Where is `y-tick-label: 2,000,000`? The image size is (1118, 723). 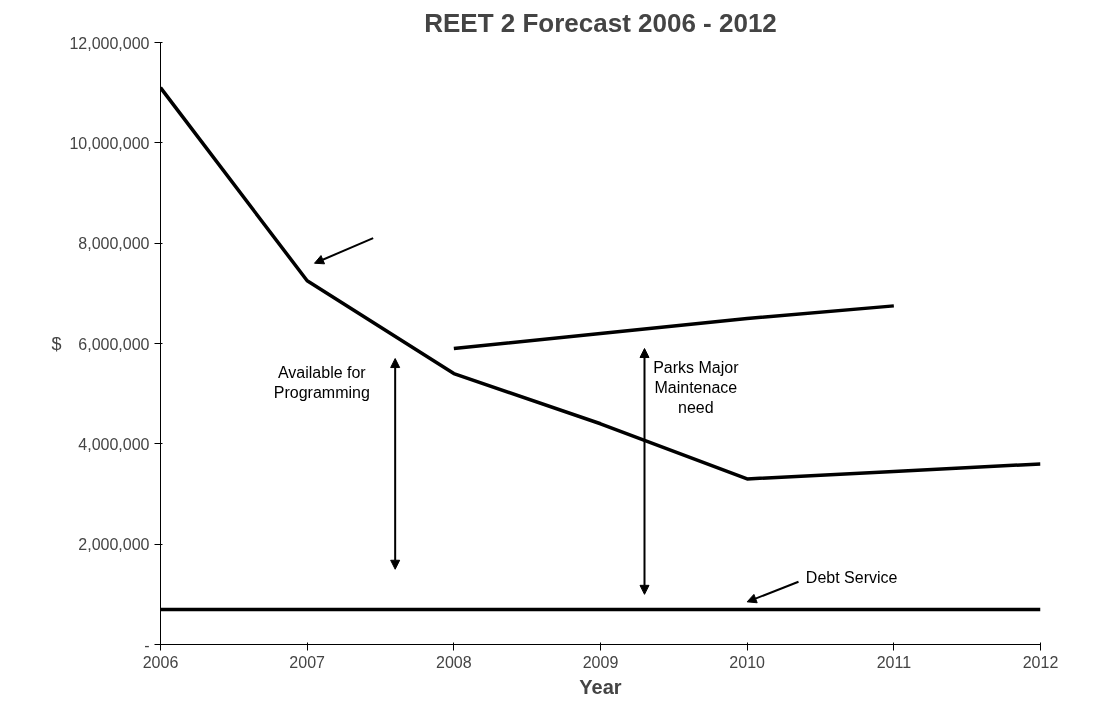 y-tick-label: 2,000,000 is located at coordinates (114, 545).